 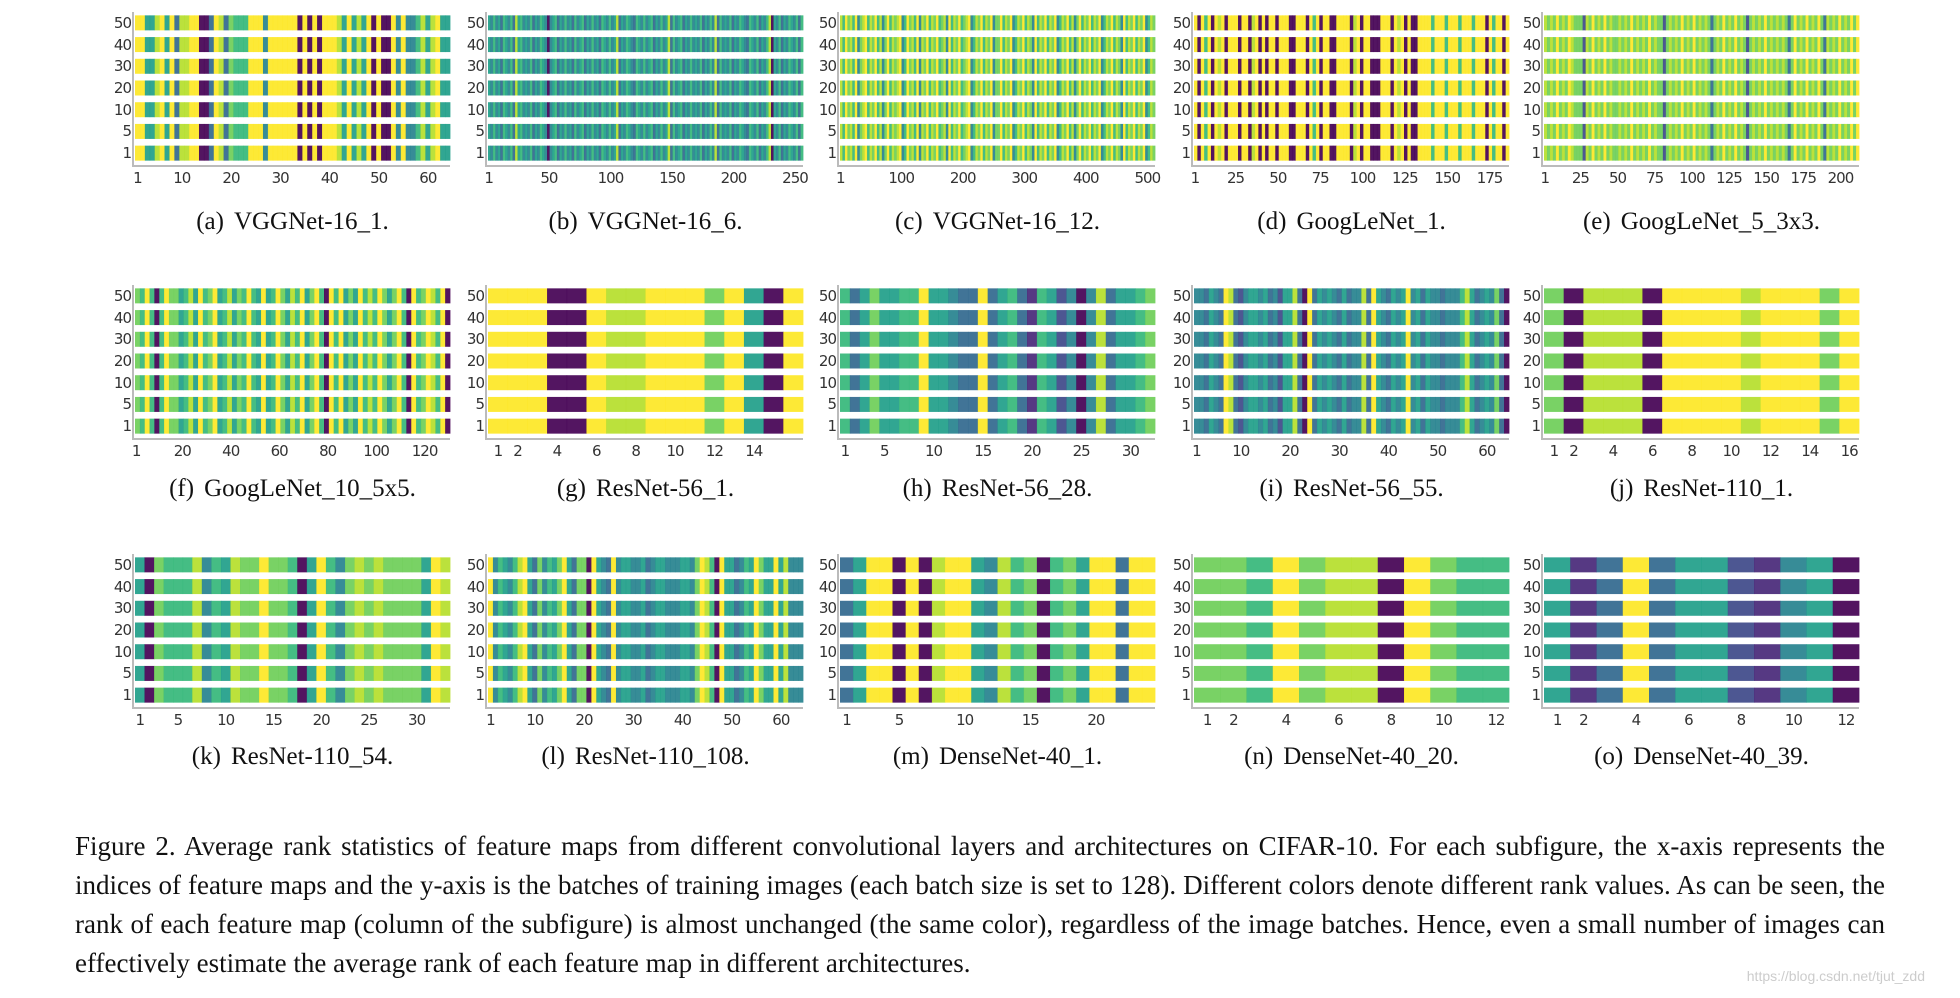 What do you see at coordinates (311, 221) in the screenshot?
I see `subfigure-title: VGGNet-16_1.` at bounding box center [311, 221].